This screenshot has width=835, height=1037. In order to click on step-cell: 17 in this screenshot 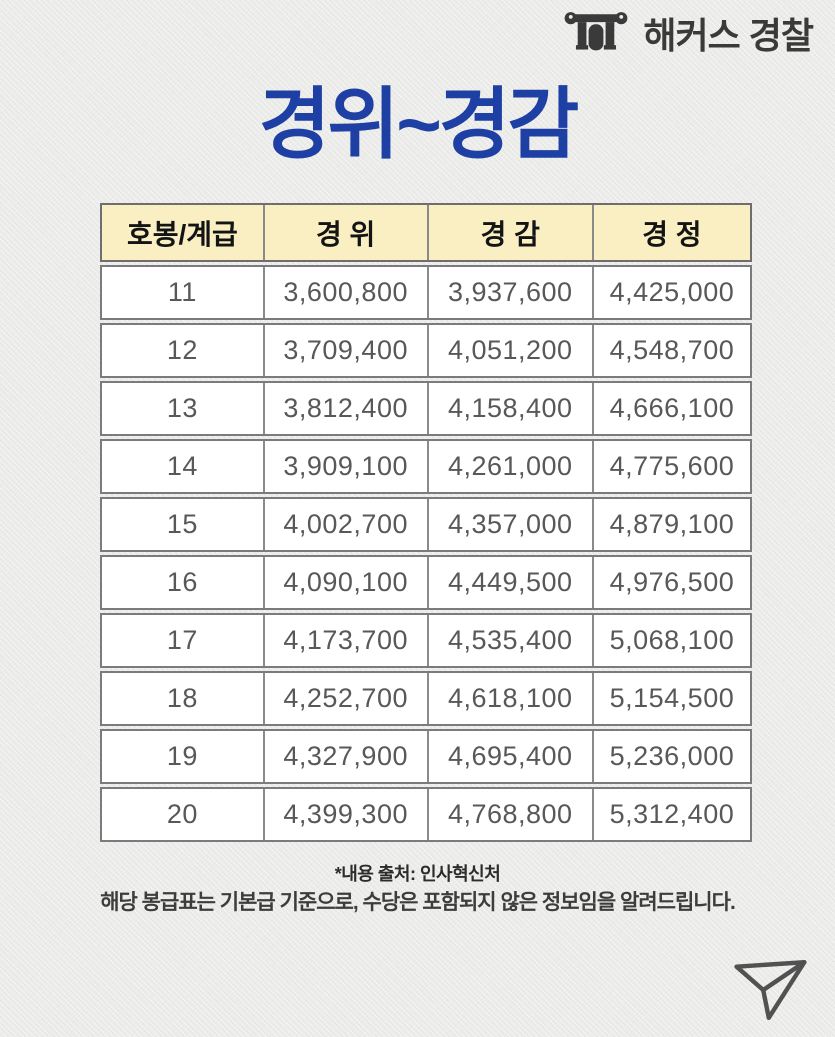, I will do `click(182, 640)`.